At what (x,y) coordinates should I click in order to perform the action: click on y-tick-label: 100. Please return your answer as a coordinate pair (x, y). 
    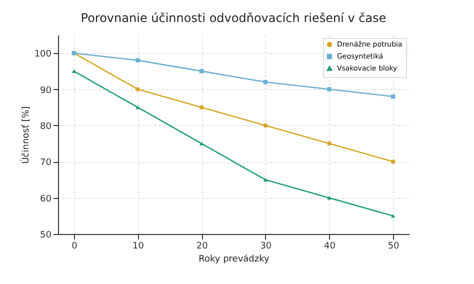
    Looking at the image, I should click on (43, 55).